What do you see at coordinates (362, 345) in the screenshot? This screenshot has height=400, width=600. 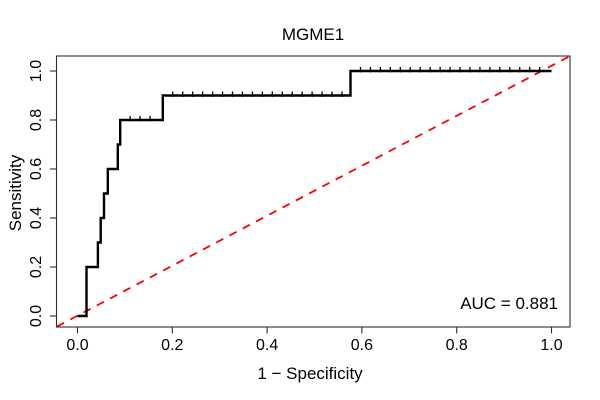 I see `x-tick-label: 0.6` at bounding box center [362, 345].